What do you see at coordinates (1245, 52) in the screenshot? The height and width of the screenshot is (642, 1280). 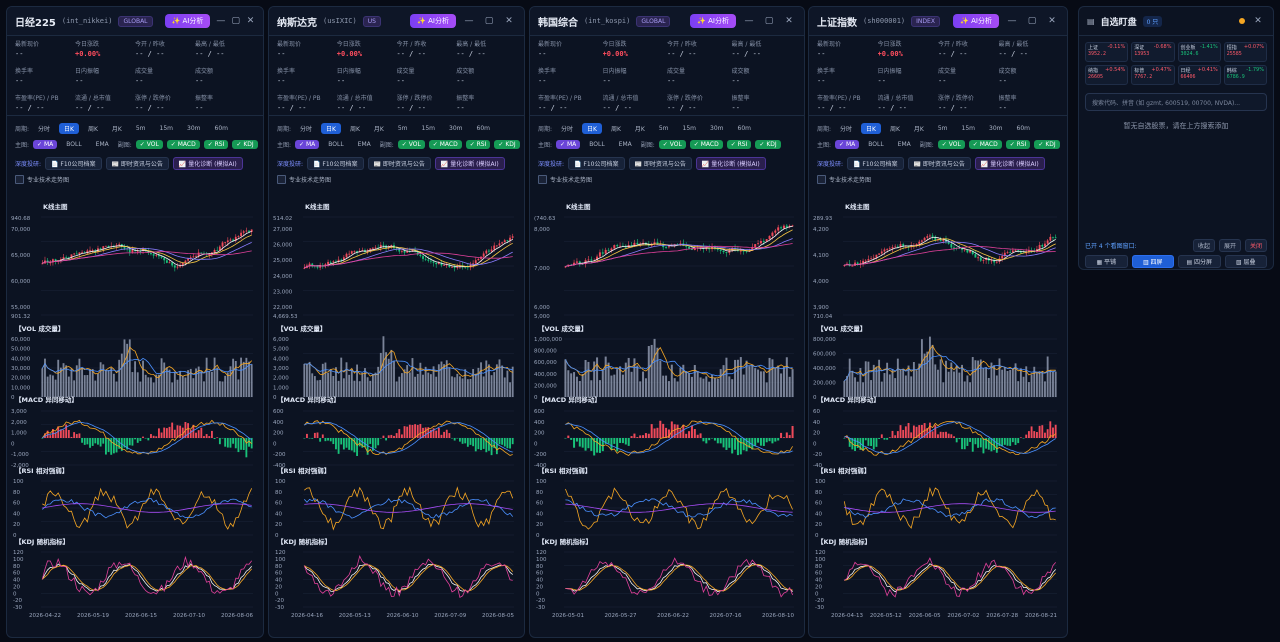 I see `index-tile: 恒指 +0.07% 25585` at bounding box center [1245, 52].